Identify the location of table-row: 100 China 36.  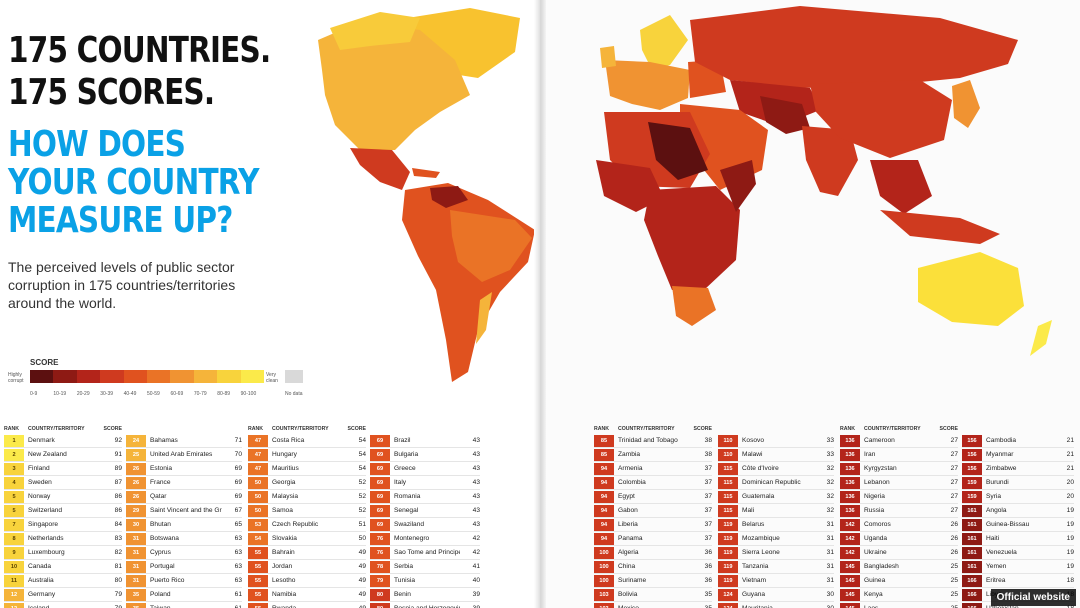
(653, 567).